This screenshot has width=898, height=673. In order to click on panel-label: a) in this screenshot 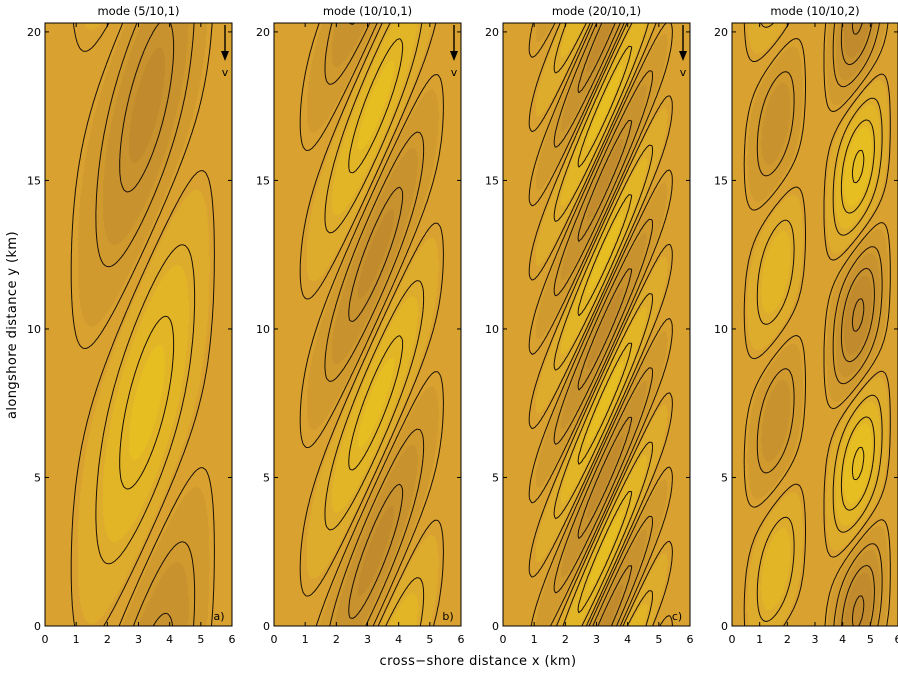, I will do `click(218, 616)`.